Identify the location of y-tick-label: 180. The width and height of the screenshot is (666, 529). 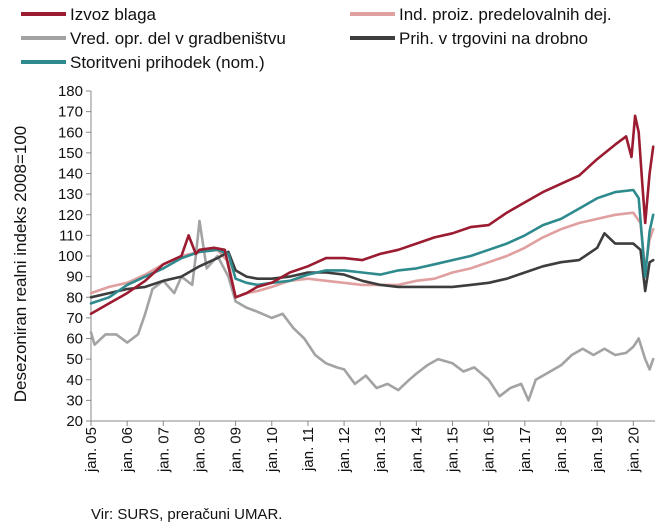
(70, 91).